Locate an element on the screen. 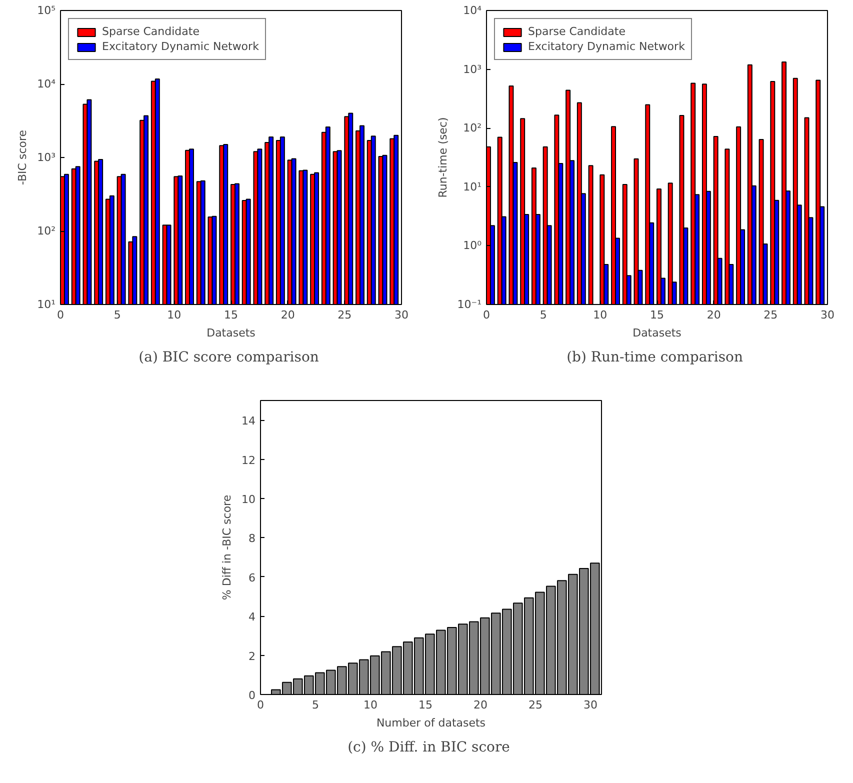  y-tick-label: 10⁰ is located at coordinates (472, 245).